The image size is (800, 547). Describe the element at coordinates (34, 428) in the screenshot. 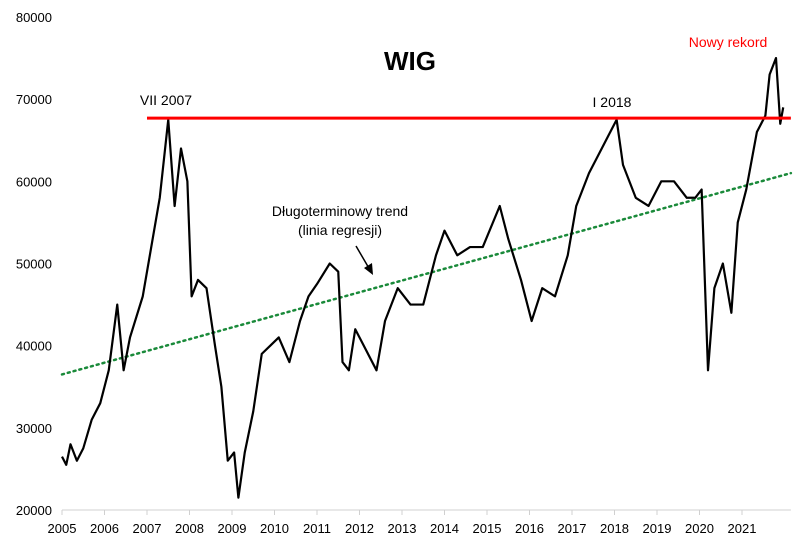

I see `y-tick-label: 30000` at that location.